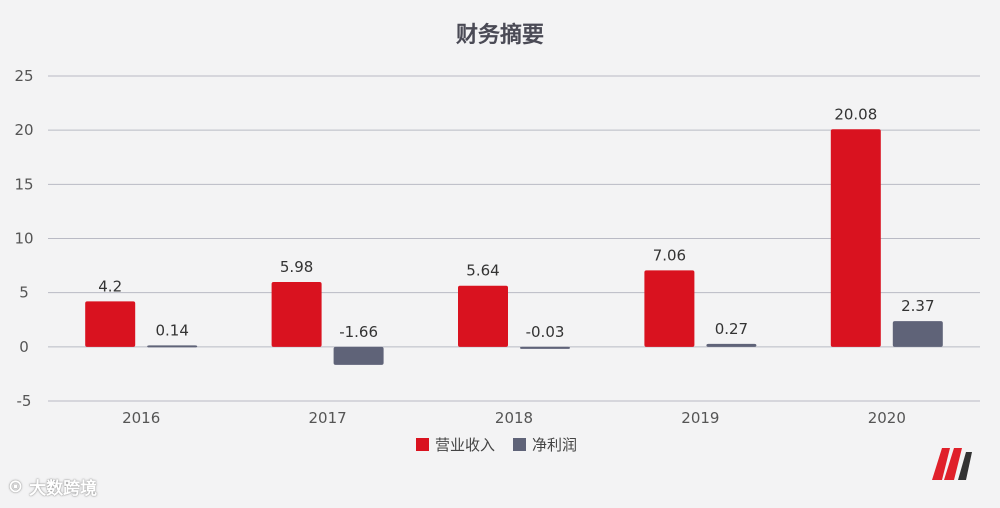 Image resolution: width=1000 pixels, height=508 pixels. Describe the element at coordinates (887, 418) in the screenshot. I see `x-tick-label: 2020` at that location.